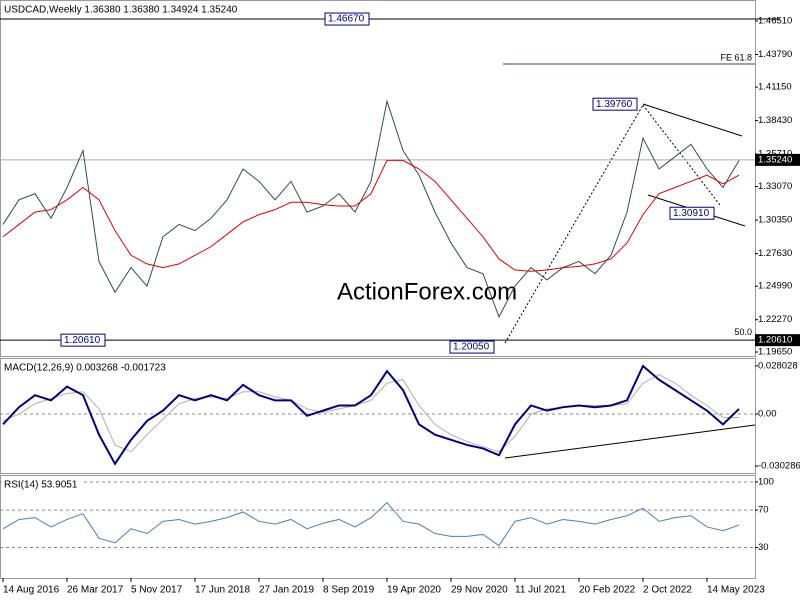 The image size is (800, 600). I want to click on y-tick-label: 1.22270, so click(775, 319).